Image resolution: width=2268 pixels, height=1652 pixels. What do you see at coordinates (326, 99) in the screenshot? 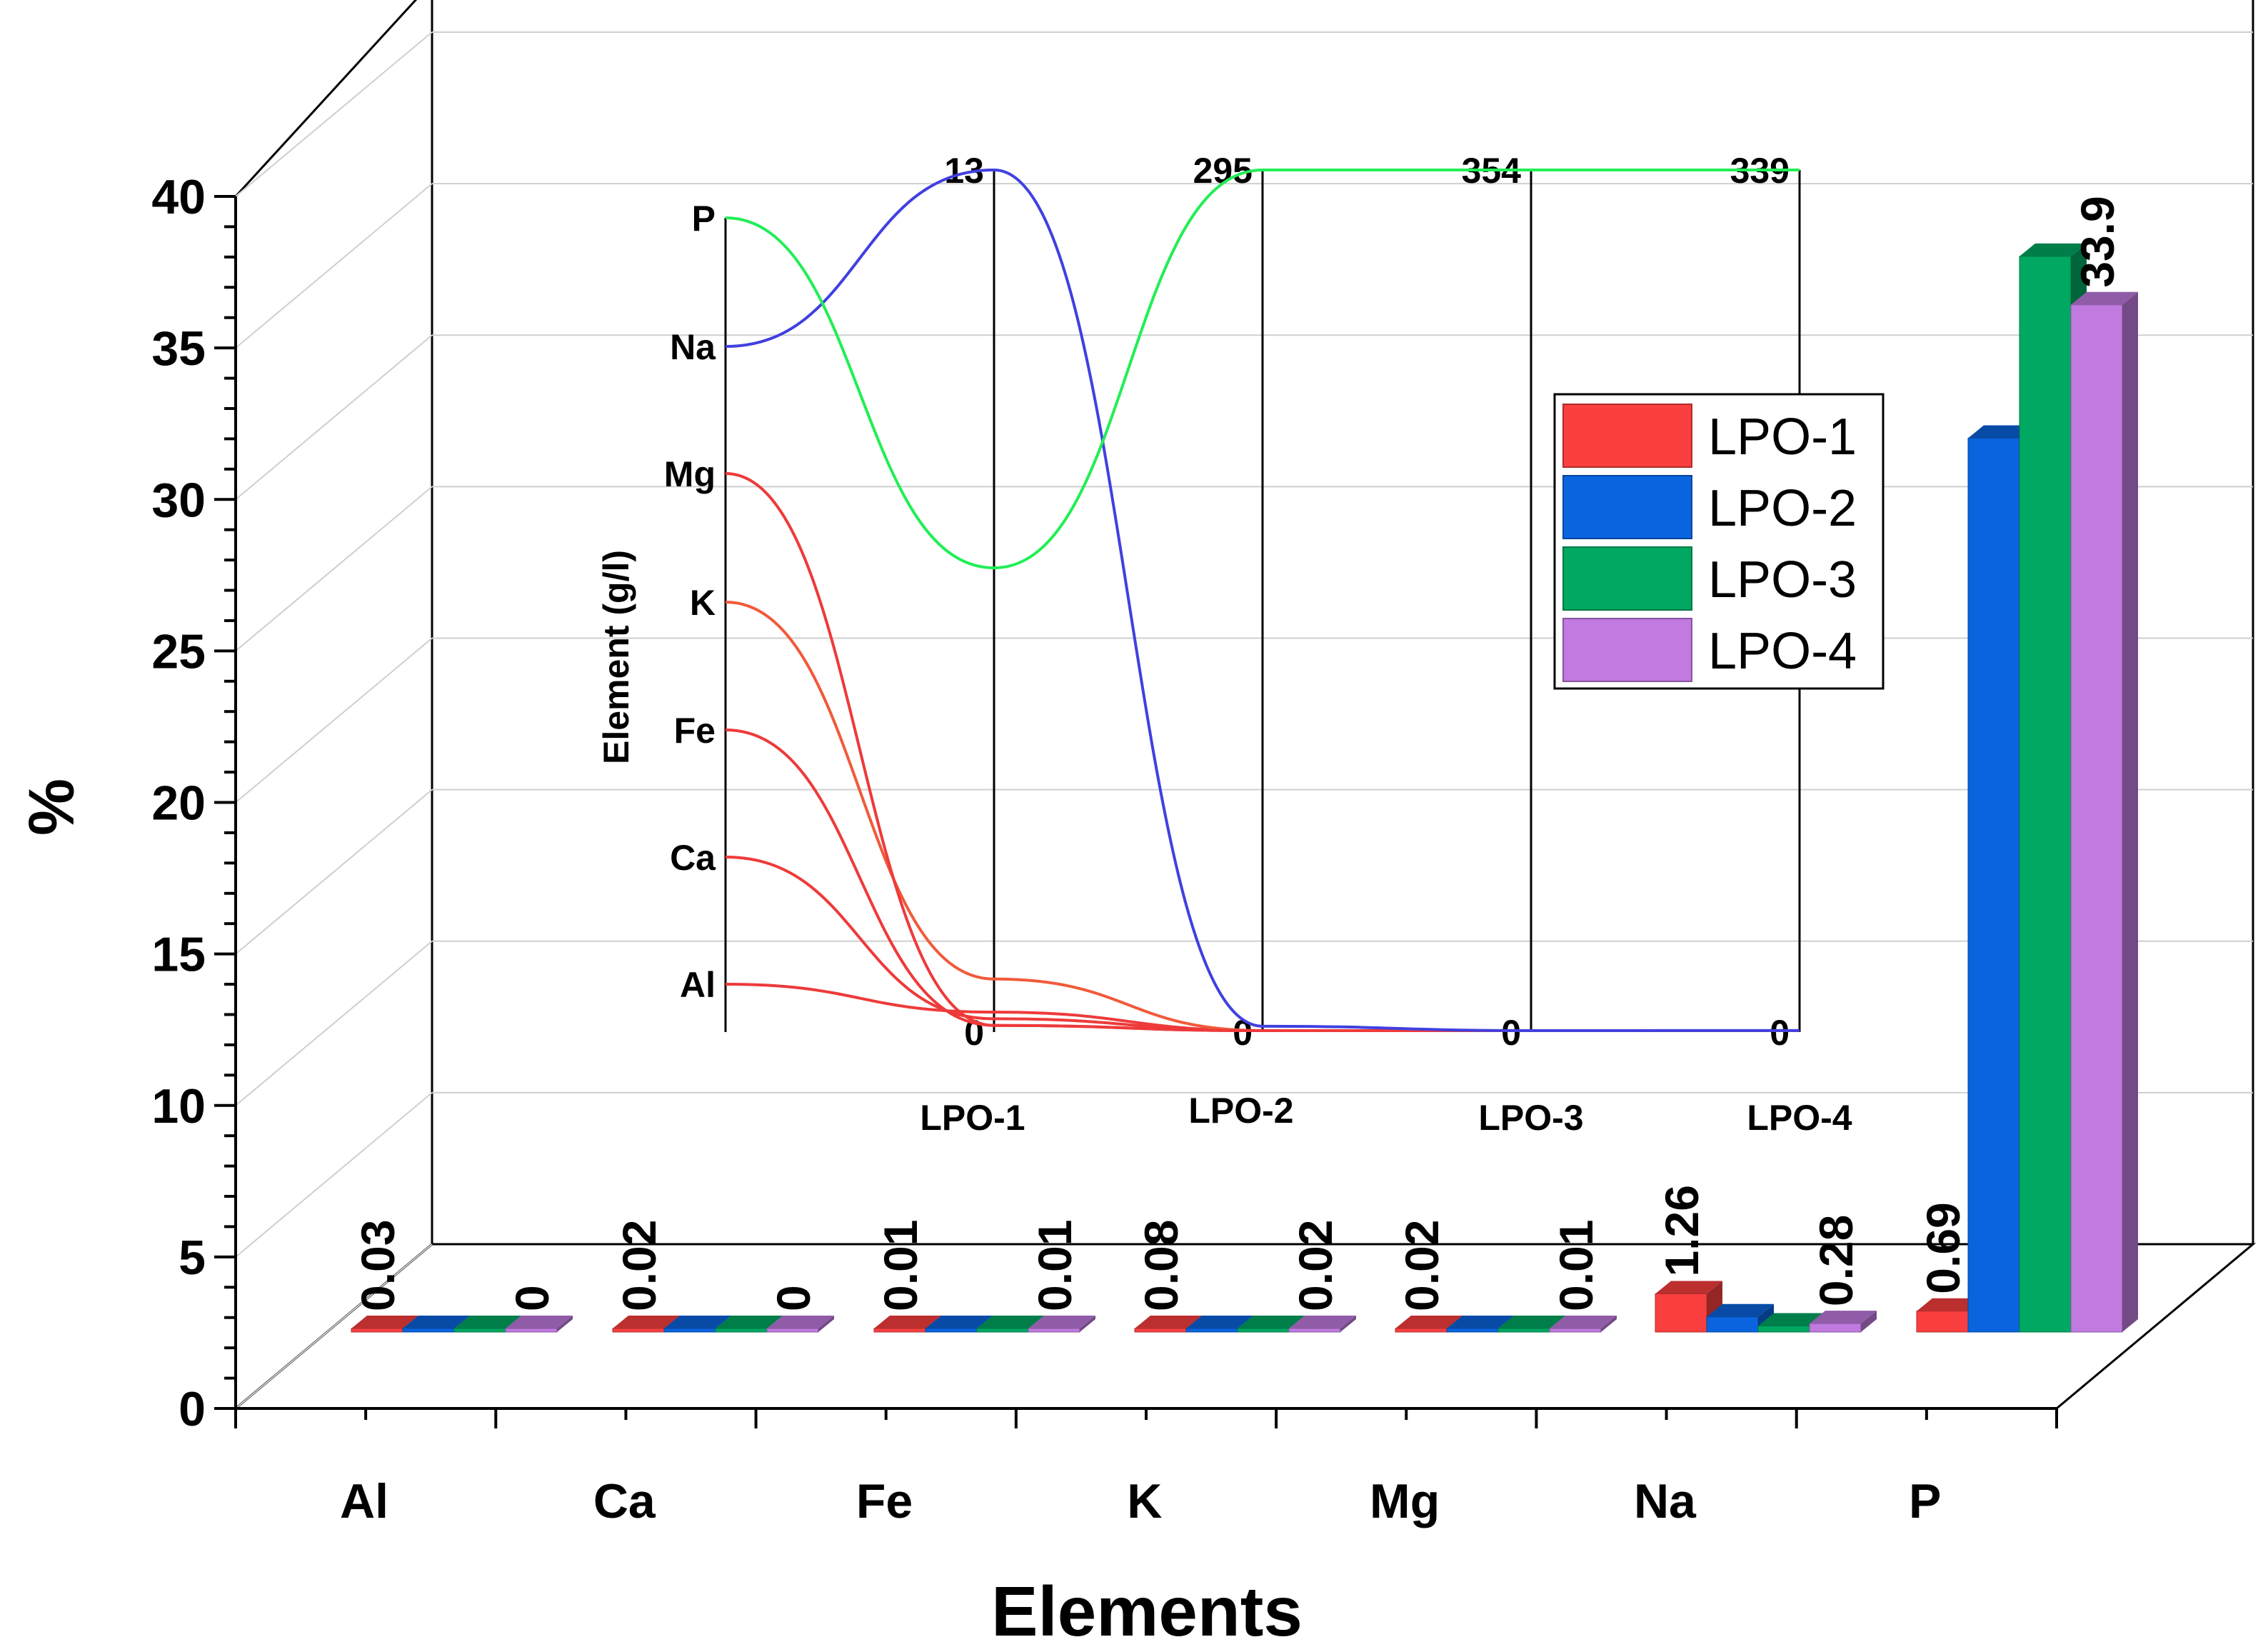
I see `depth-edge` at bounding box center [326, 99].